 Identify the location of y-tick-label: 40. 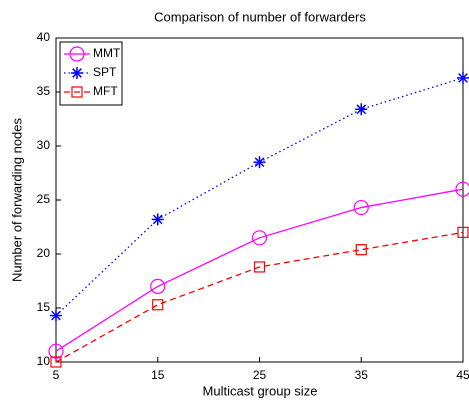
(44, 37).